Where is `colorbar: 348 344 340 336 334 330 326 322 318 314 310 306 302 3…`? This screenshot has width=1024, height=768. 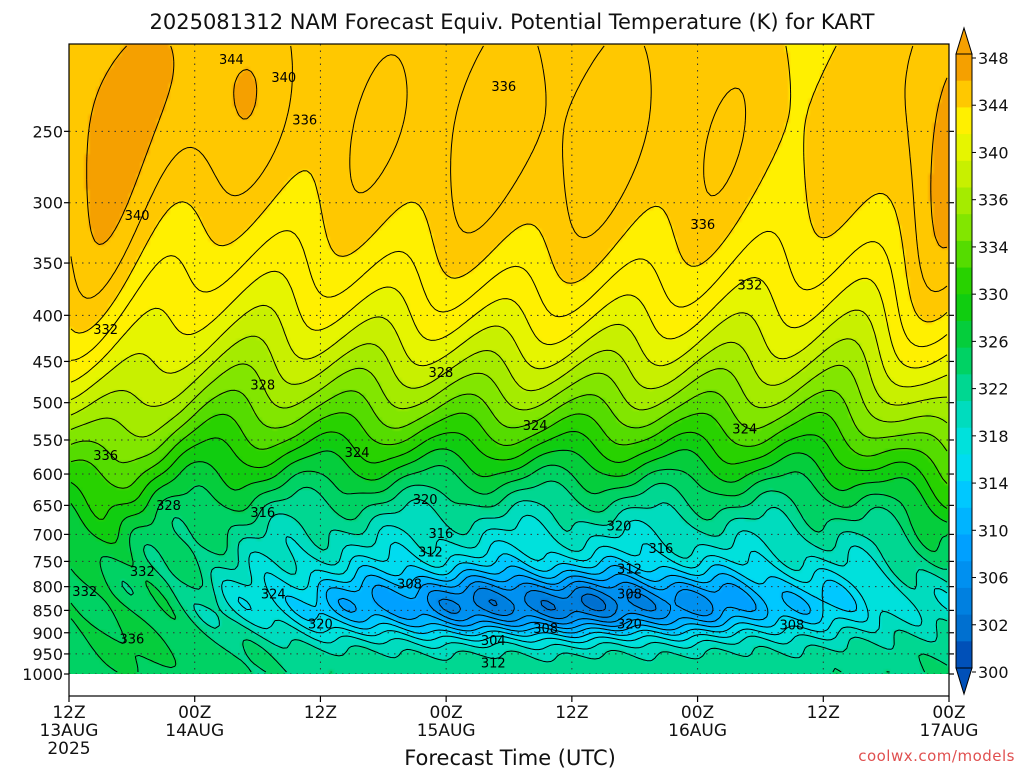
colorbar: 348 344 340 336 334 330 326 322 318 314 310 306 302 3… is located at coordinates (982, 361).